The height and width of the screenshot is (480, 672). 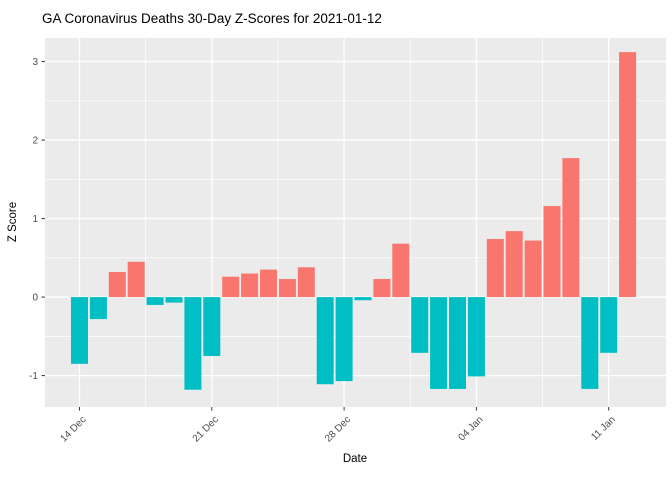 What do you see at coordinates (355, 459) in the screenshot?
I see `x-axis-title: Date` at bounding box center [355, 459].